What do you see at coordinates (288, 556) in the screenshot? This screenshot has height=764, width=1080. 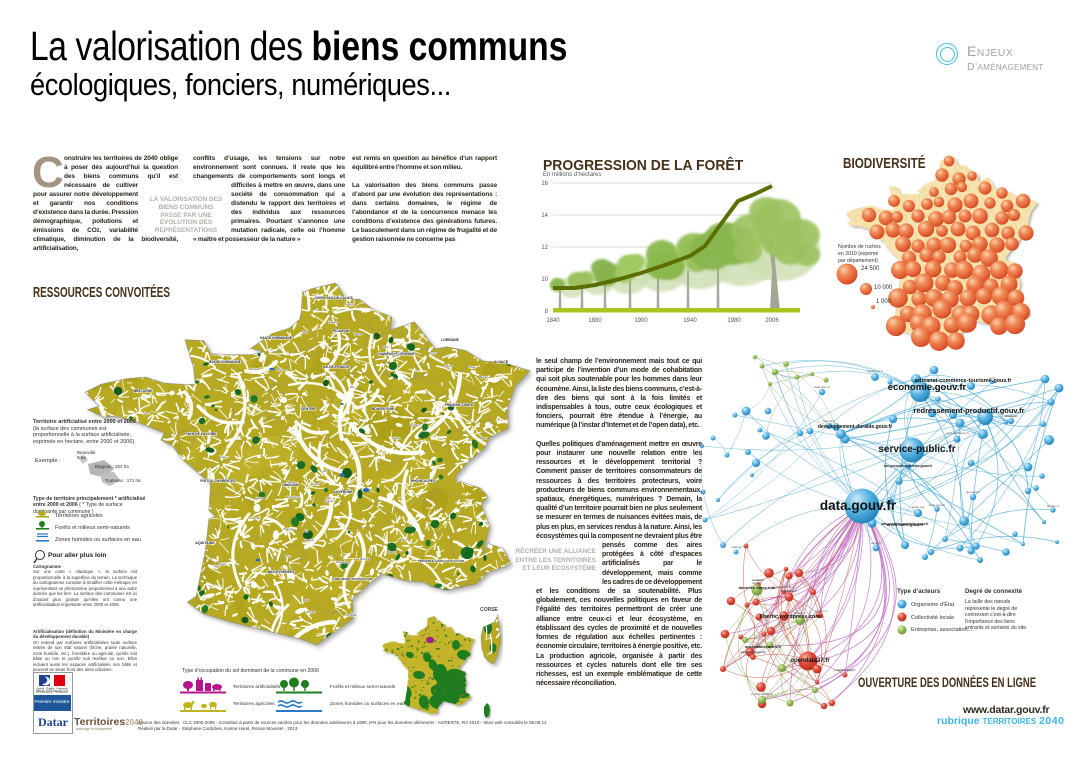 I see `svg-text: Tours` at bounding box center [288, 556].